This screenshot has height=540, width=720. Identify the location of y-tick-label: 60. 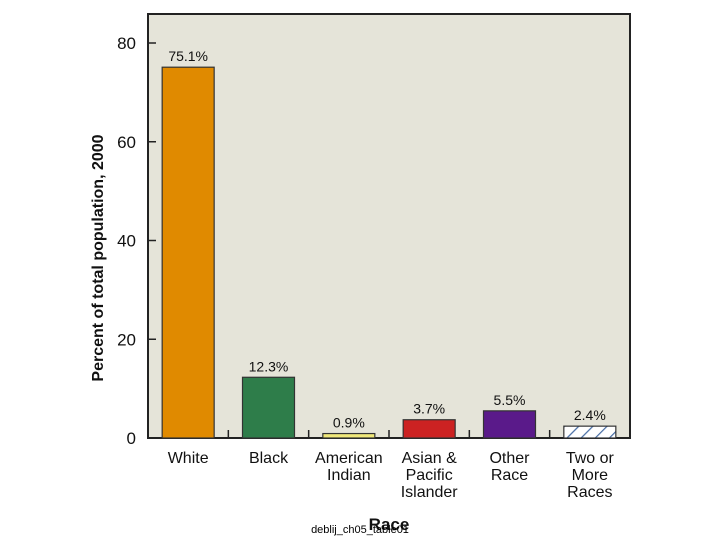
(126, 142).